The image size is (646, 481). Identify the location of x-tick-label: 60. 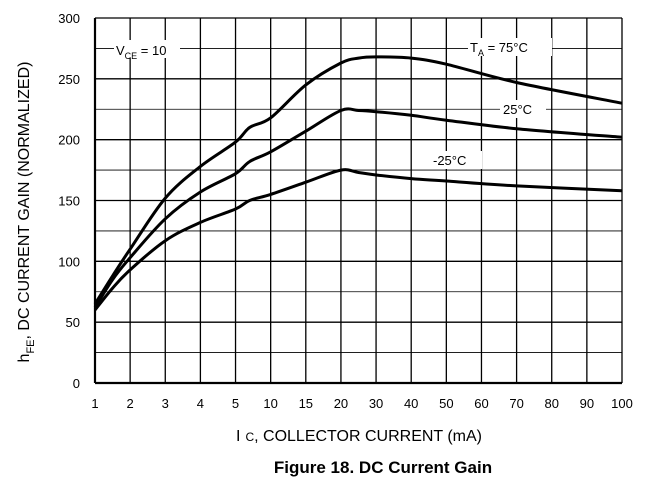
(481, 403).